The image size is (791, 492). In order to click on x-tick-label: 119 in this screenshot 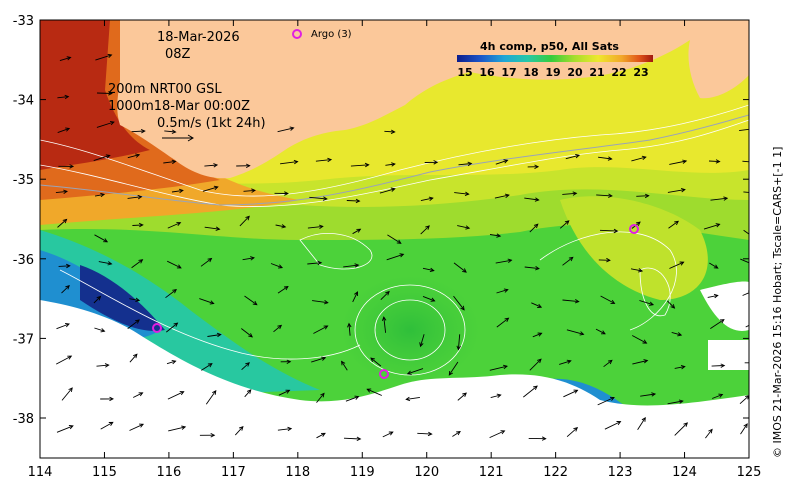, I will do `click(362, 472)`.